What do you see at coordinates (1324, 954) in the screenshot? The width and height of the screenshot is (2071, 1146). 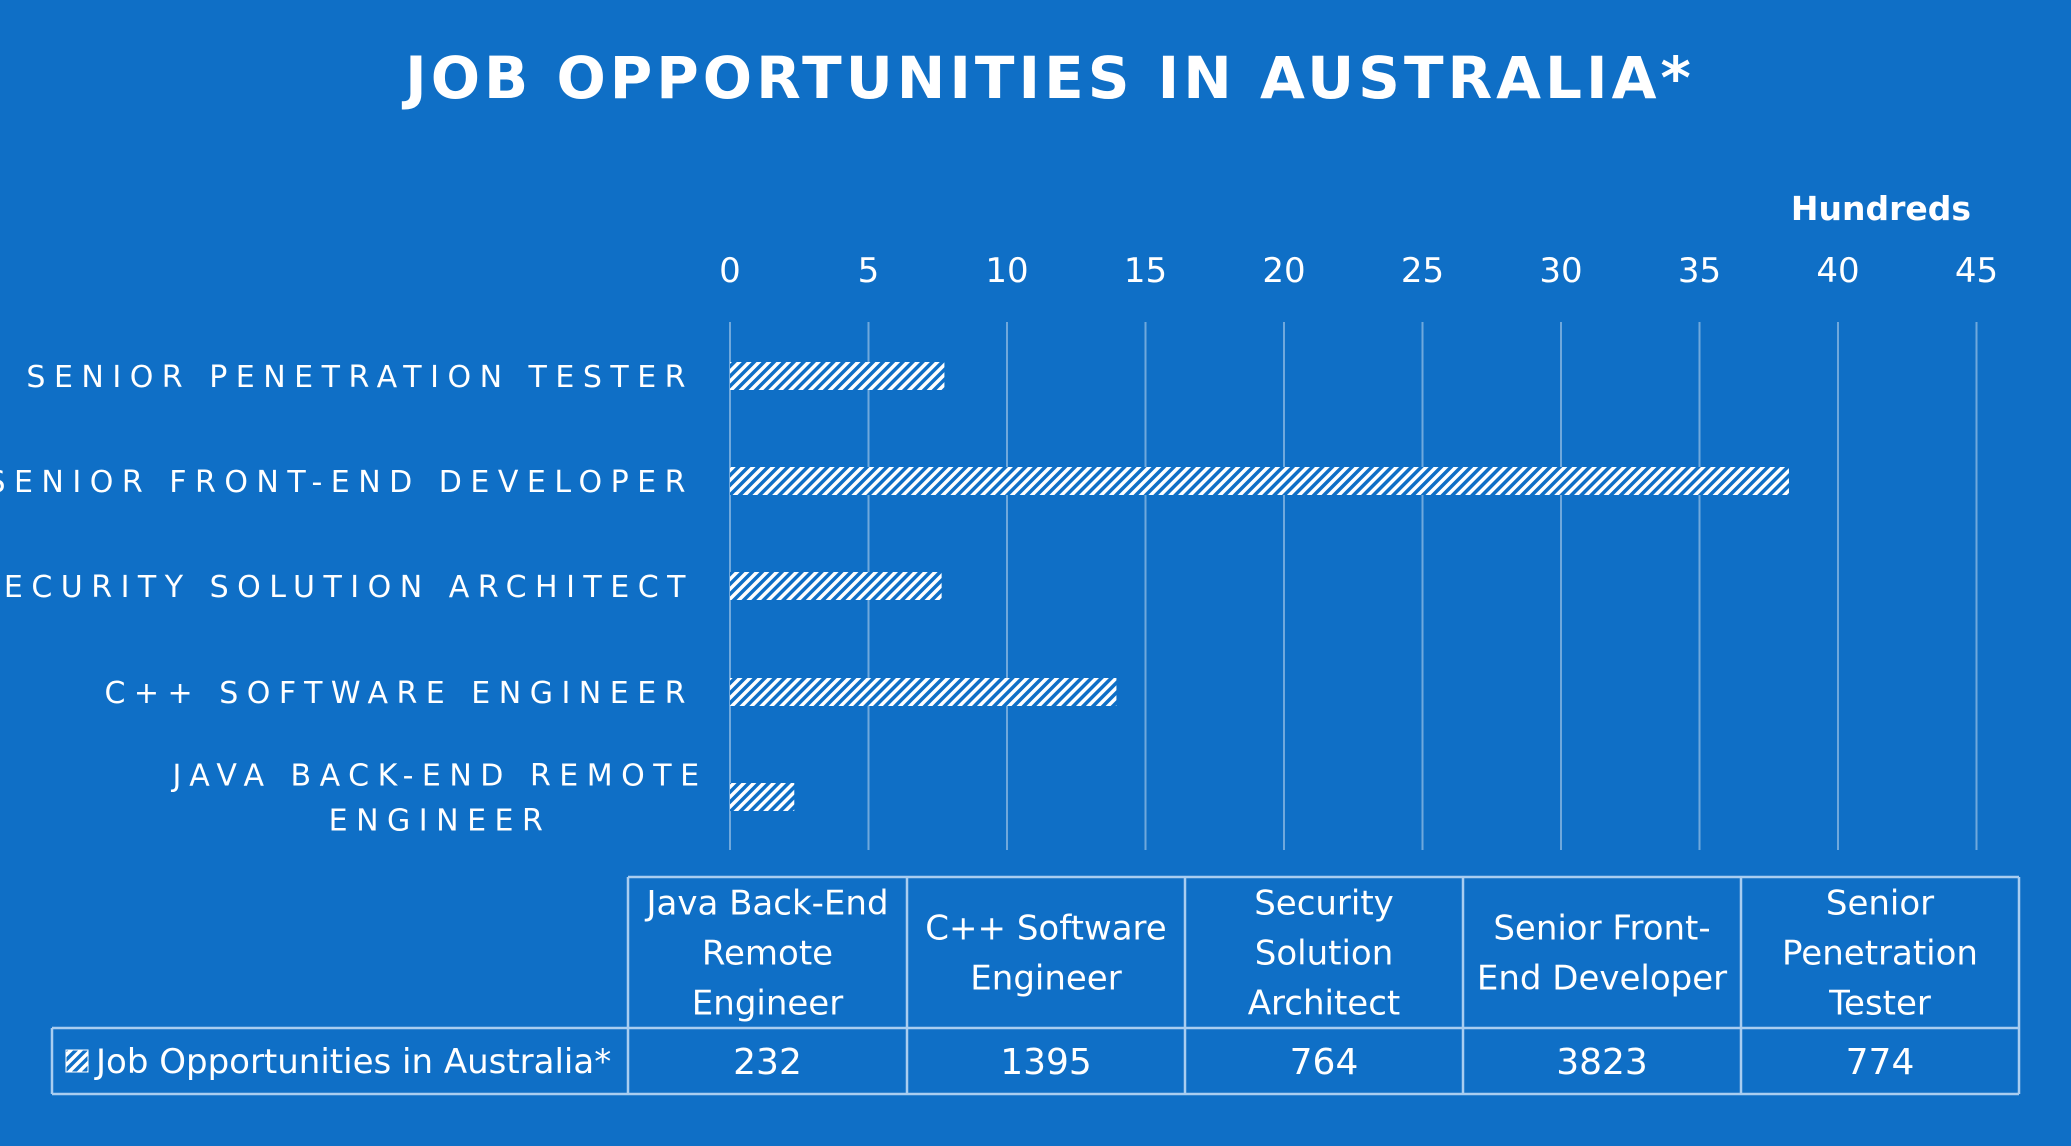 I see `table-header-label: Solution` at bounding box center [1324, 954].